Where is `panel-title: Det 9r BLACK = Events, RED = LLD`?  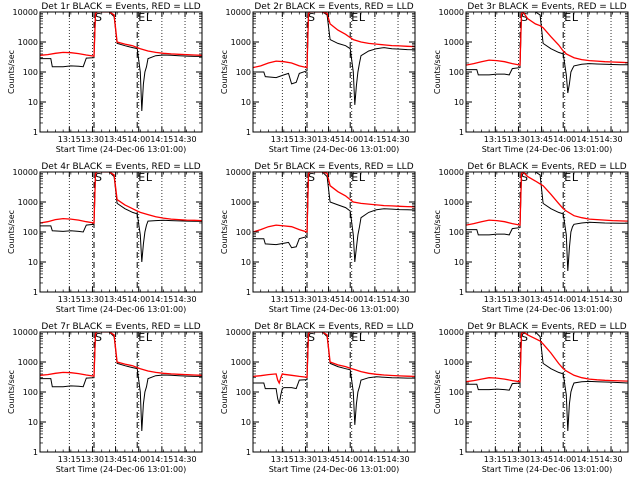
panel-title: Det 9r BLACK = Events, RED = LLD is located at coordinates (546, 327).